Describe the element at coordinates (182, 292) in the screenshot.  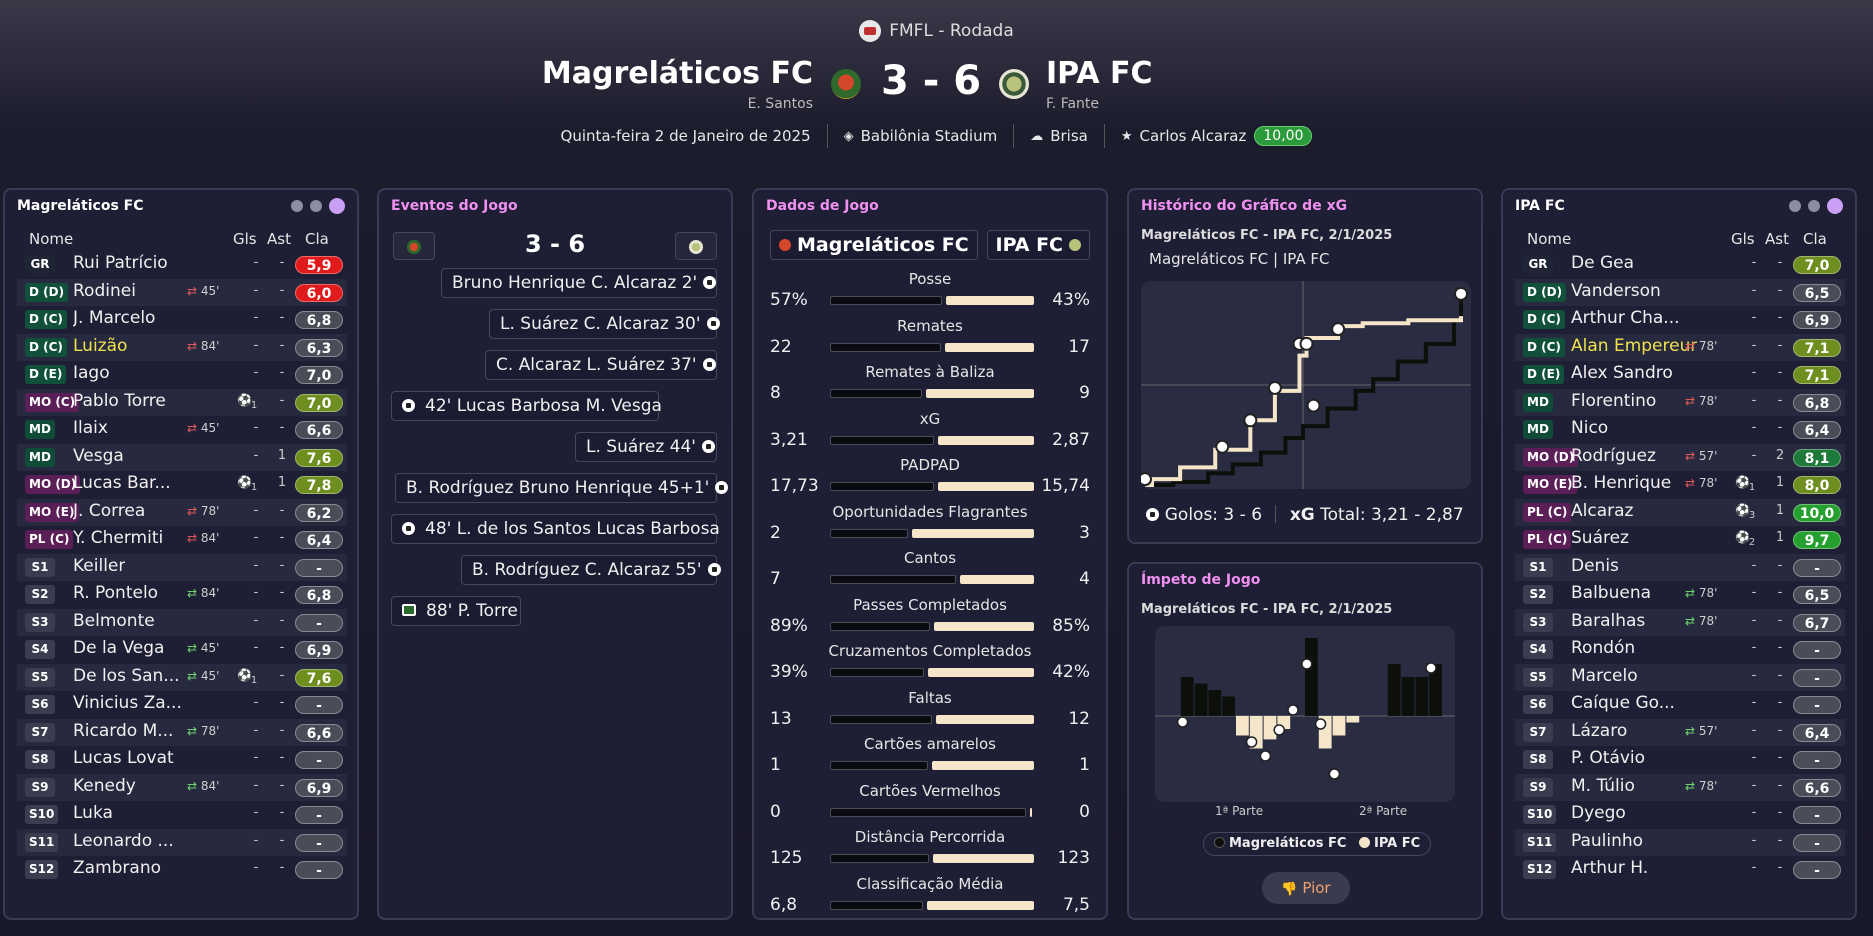
I see `player-row: D (D) Rodinei ⇄ 45' - -6,0` at that location.